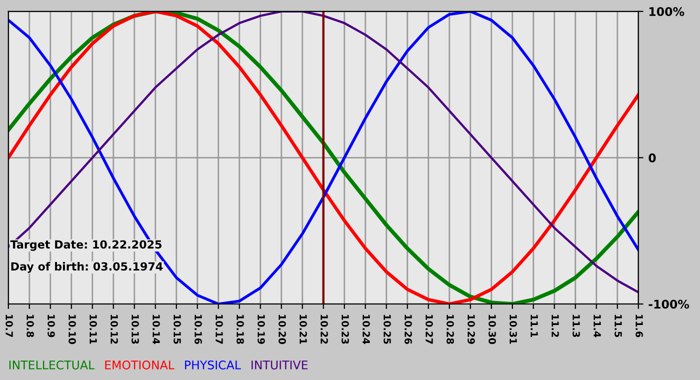 The height and width of the screenshot is (380, 700). I want to click on x-tick-label: 11.1, so click(534, 326).